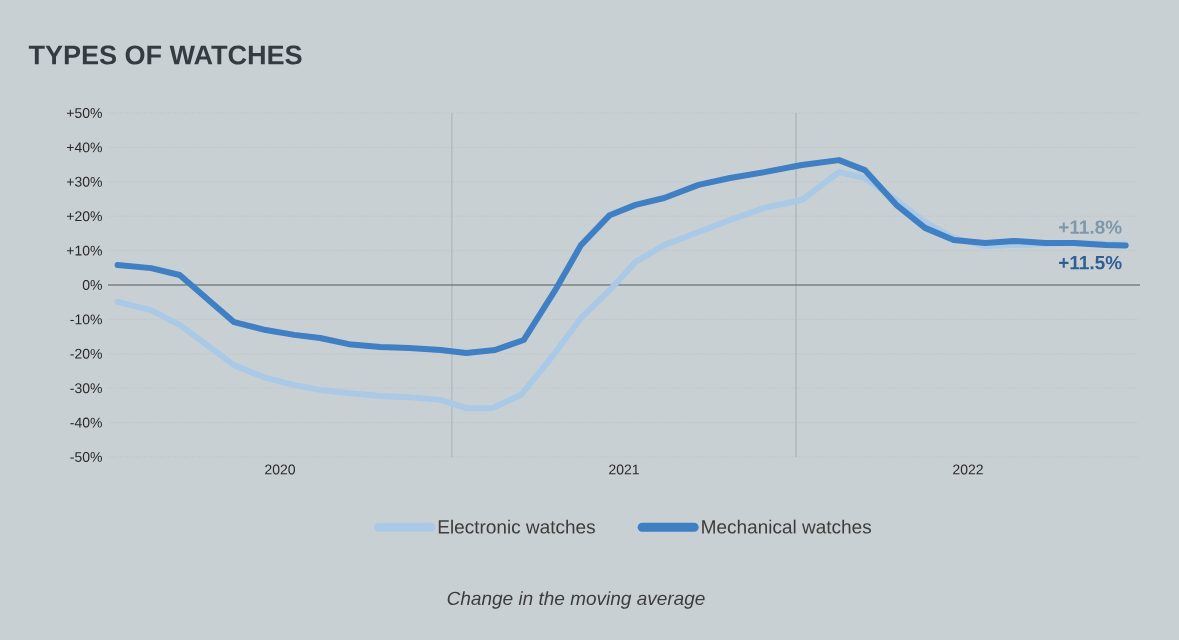 The image size is (1179, 640). Describe the element at coordinates (92, 285) in the screenshot. I see `y-tick-label: 0%` at that location.